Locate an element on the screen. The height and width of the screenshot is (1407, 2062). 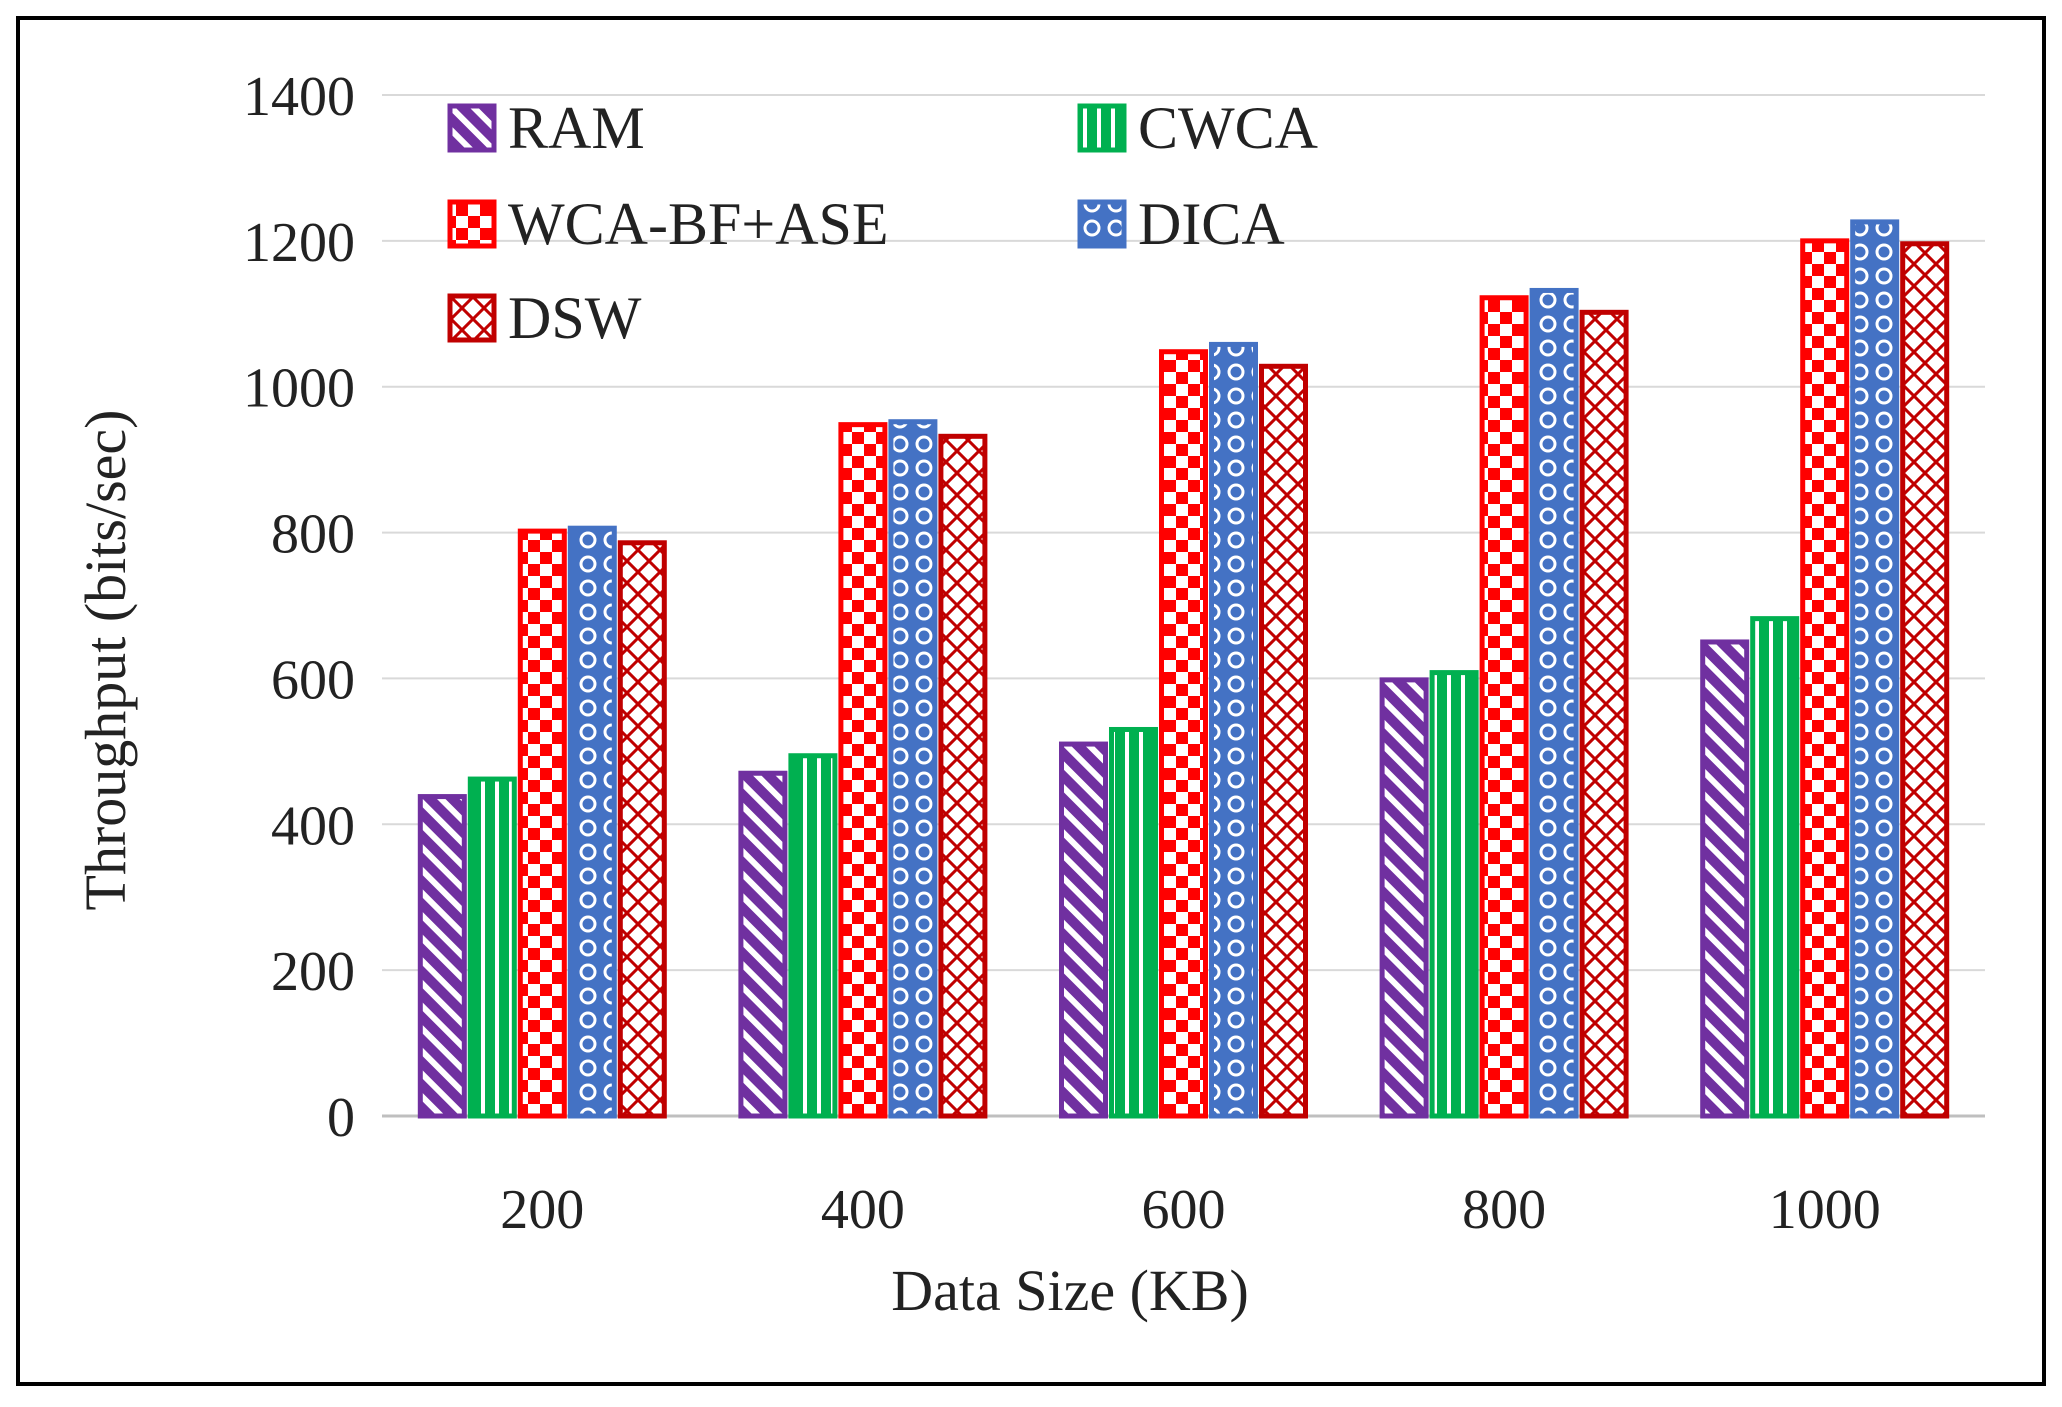
y-tick-label: 1000 is located at coordinates (299, 389).